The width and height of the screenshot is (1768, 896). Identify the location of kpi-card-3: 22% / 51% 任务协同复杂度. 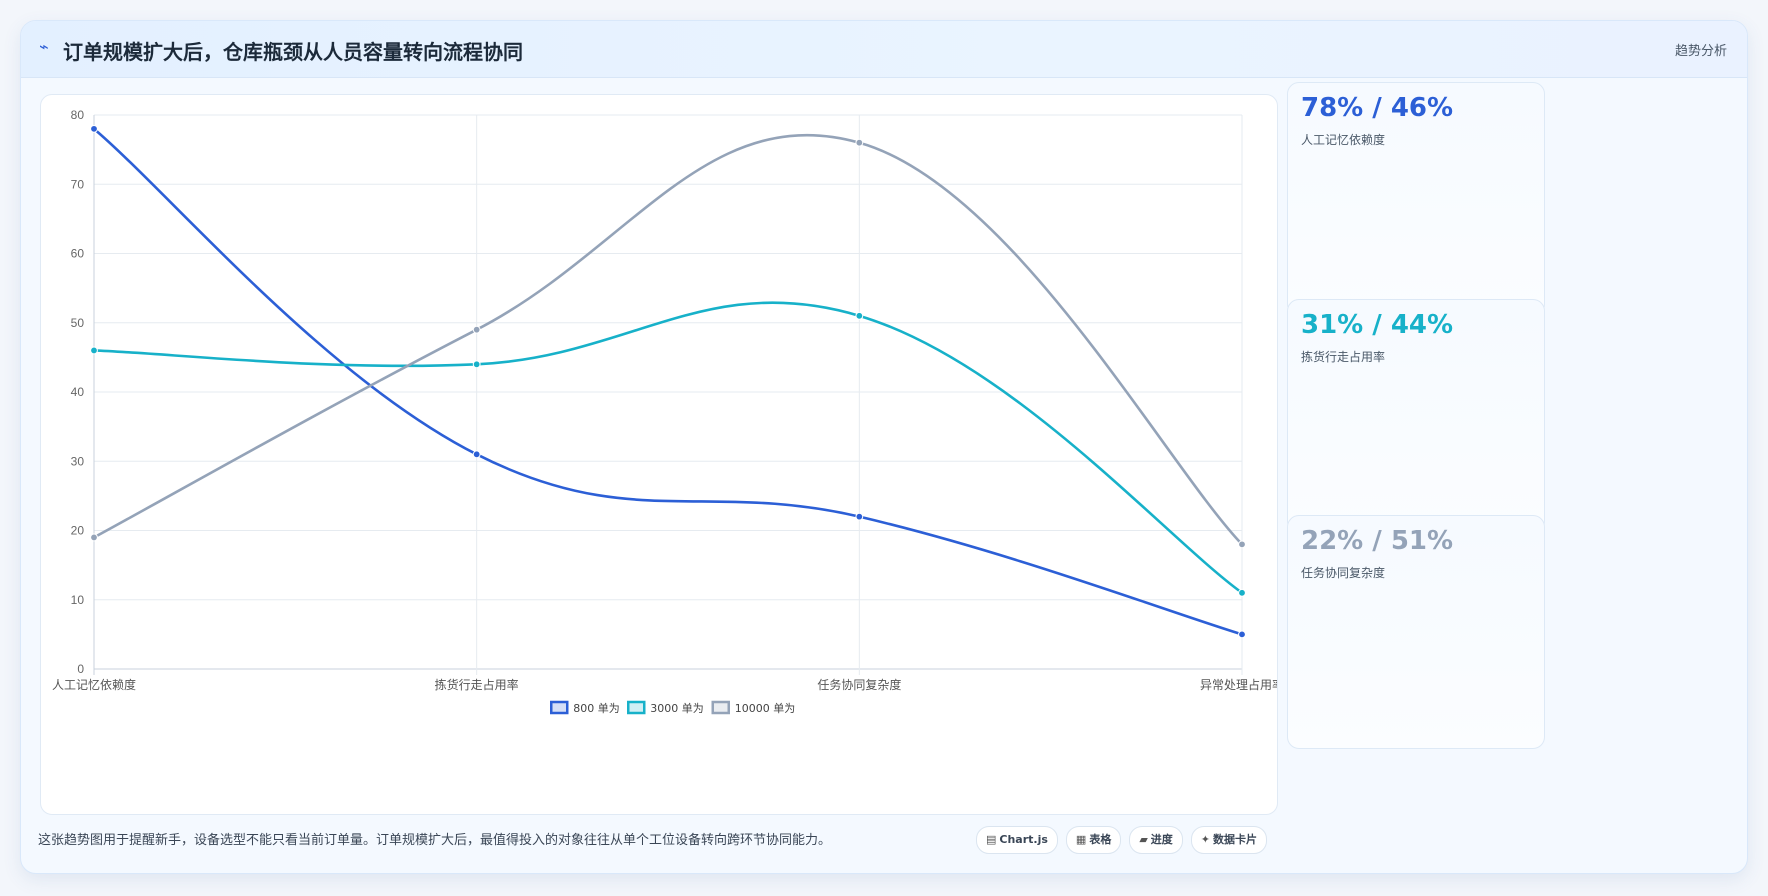
(1416, 632).